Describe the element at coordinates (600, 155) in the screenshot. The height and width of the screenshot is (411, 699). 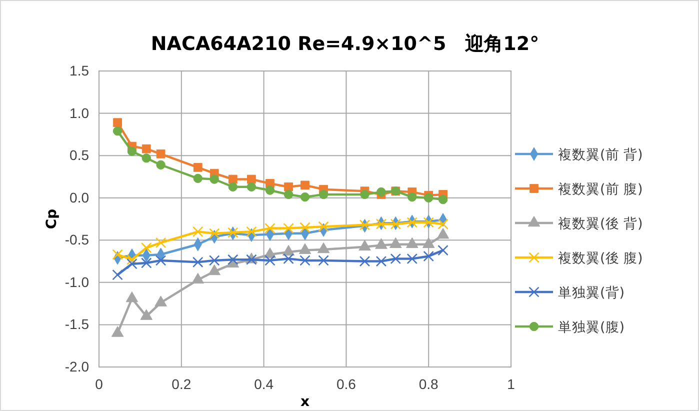
I see `legend-label: 複数翼(前 背)` at that location.